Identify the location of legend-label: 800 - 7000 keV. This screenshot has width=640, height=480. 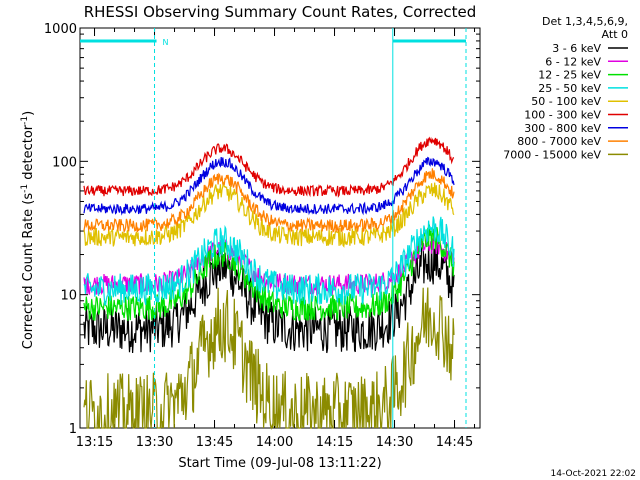
(559, 141).